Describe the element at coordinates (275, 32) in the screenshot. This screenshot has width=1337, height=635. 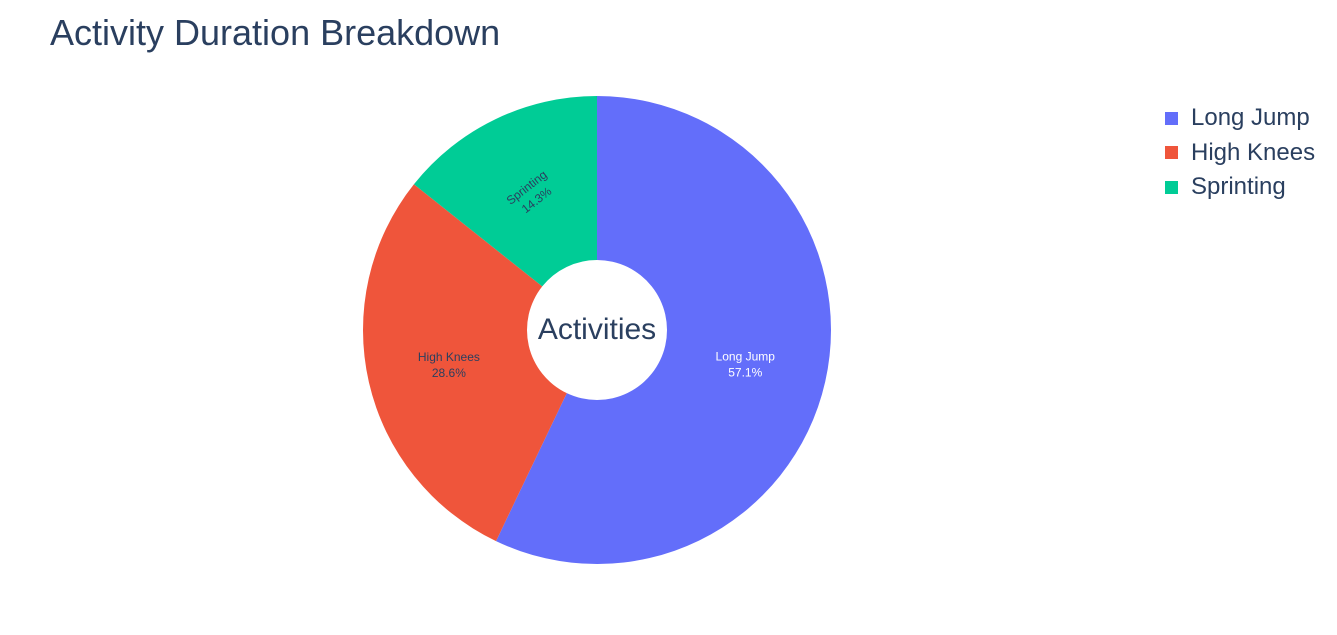
I see `chart-title: Activity Duration Breakdown` at that location.